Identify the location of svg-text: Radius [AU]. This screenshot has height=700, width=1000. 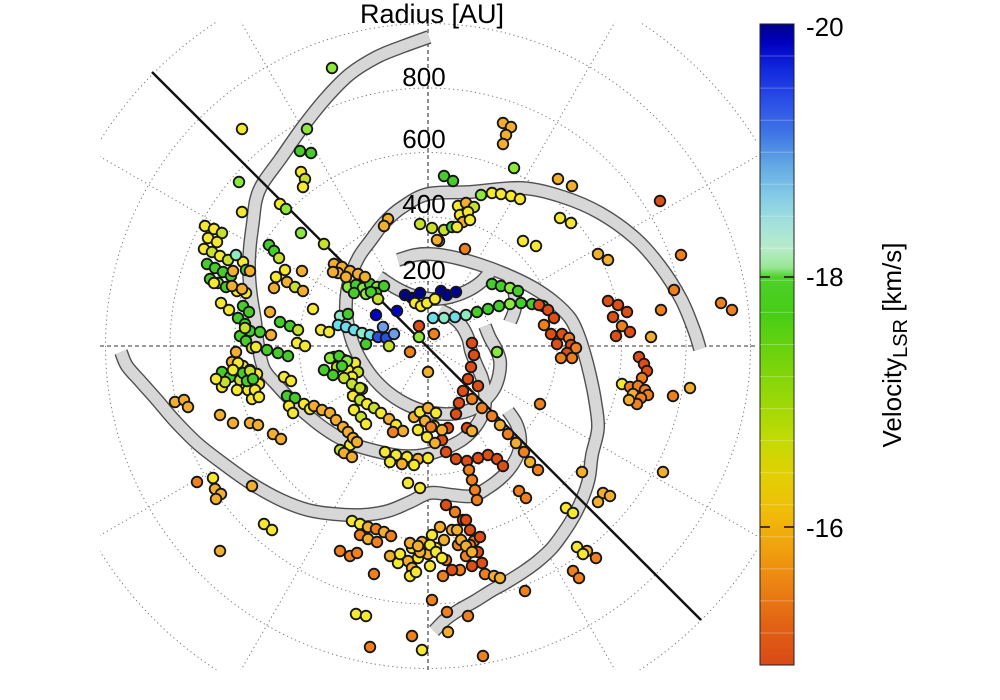
(432, 14).